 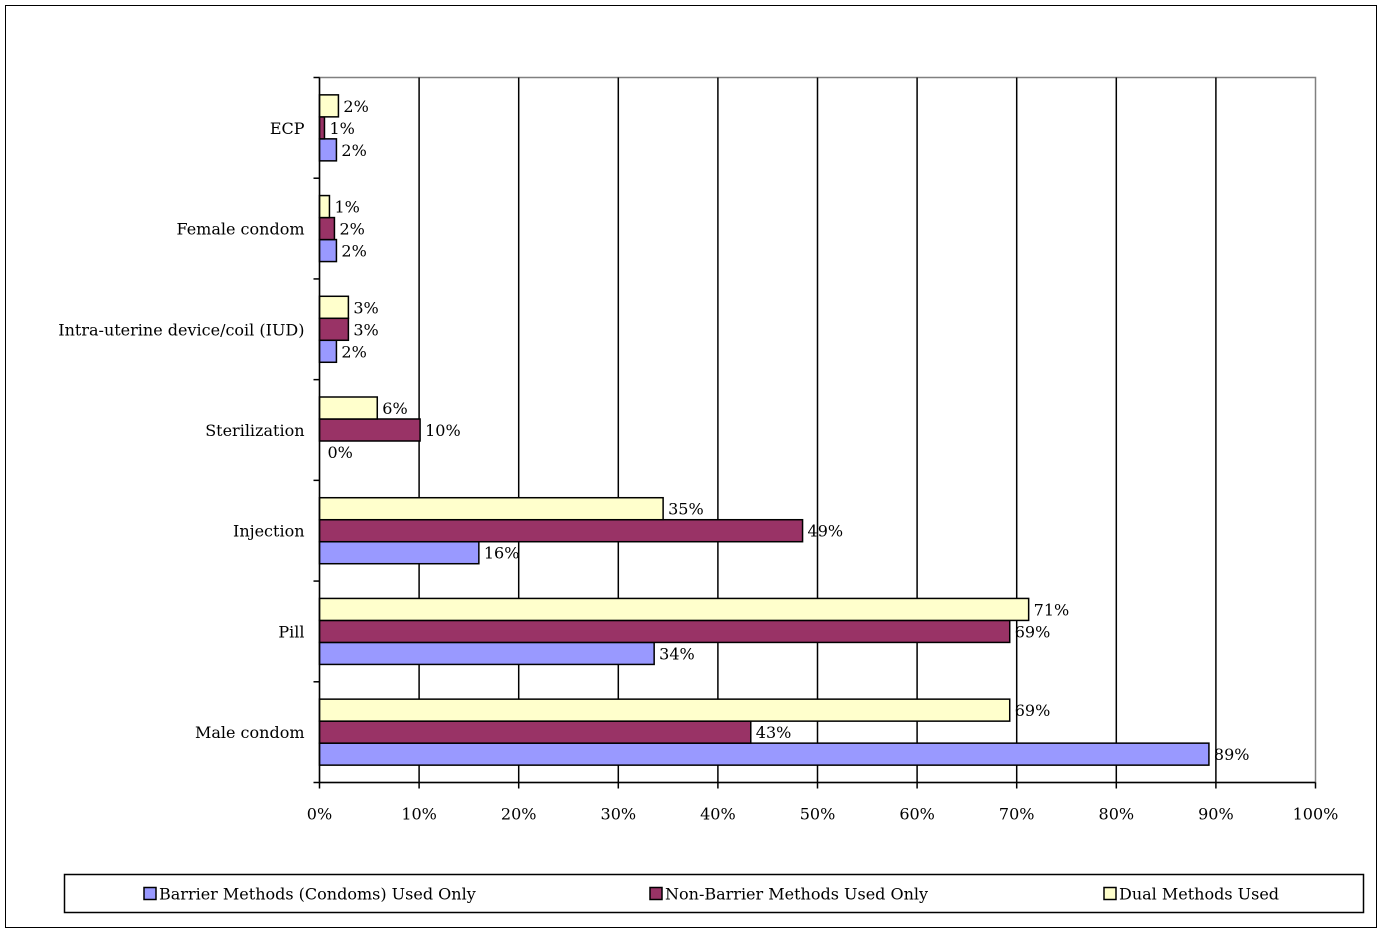 What do you see at coordinates (686, 509) in the screenshot?
I see `data-label-dual-methods-used-injection: 35%` at bounding box center [686, 509].